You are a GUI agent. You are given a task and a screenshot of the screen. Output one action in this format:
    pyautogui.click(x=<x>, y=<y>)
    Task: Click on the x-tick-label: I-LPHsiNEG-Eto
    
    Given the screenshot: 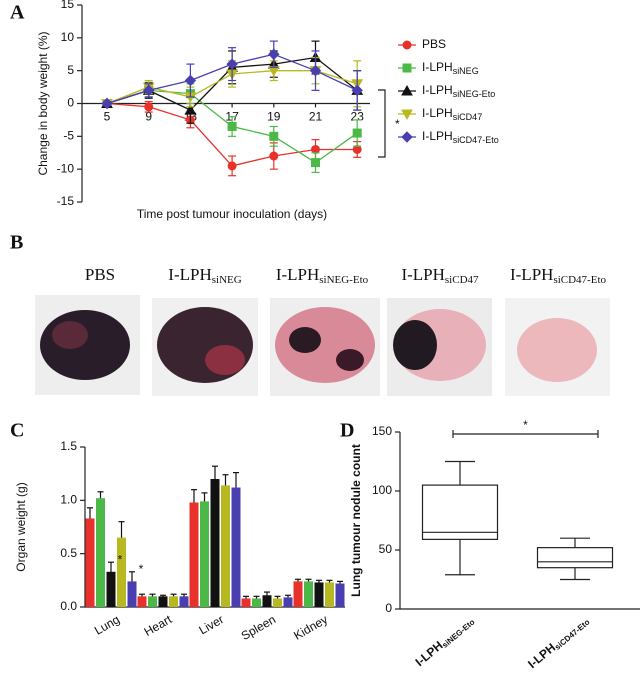 What is the action you would take?
    pyautogui.click(x=445, y=641)
    